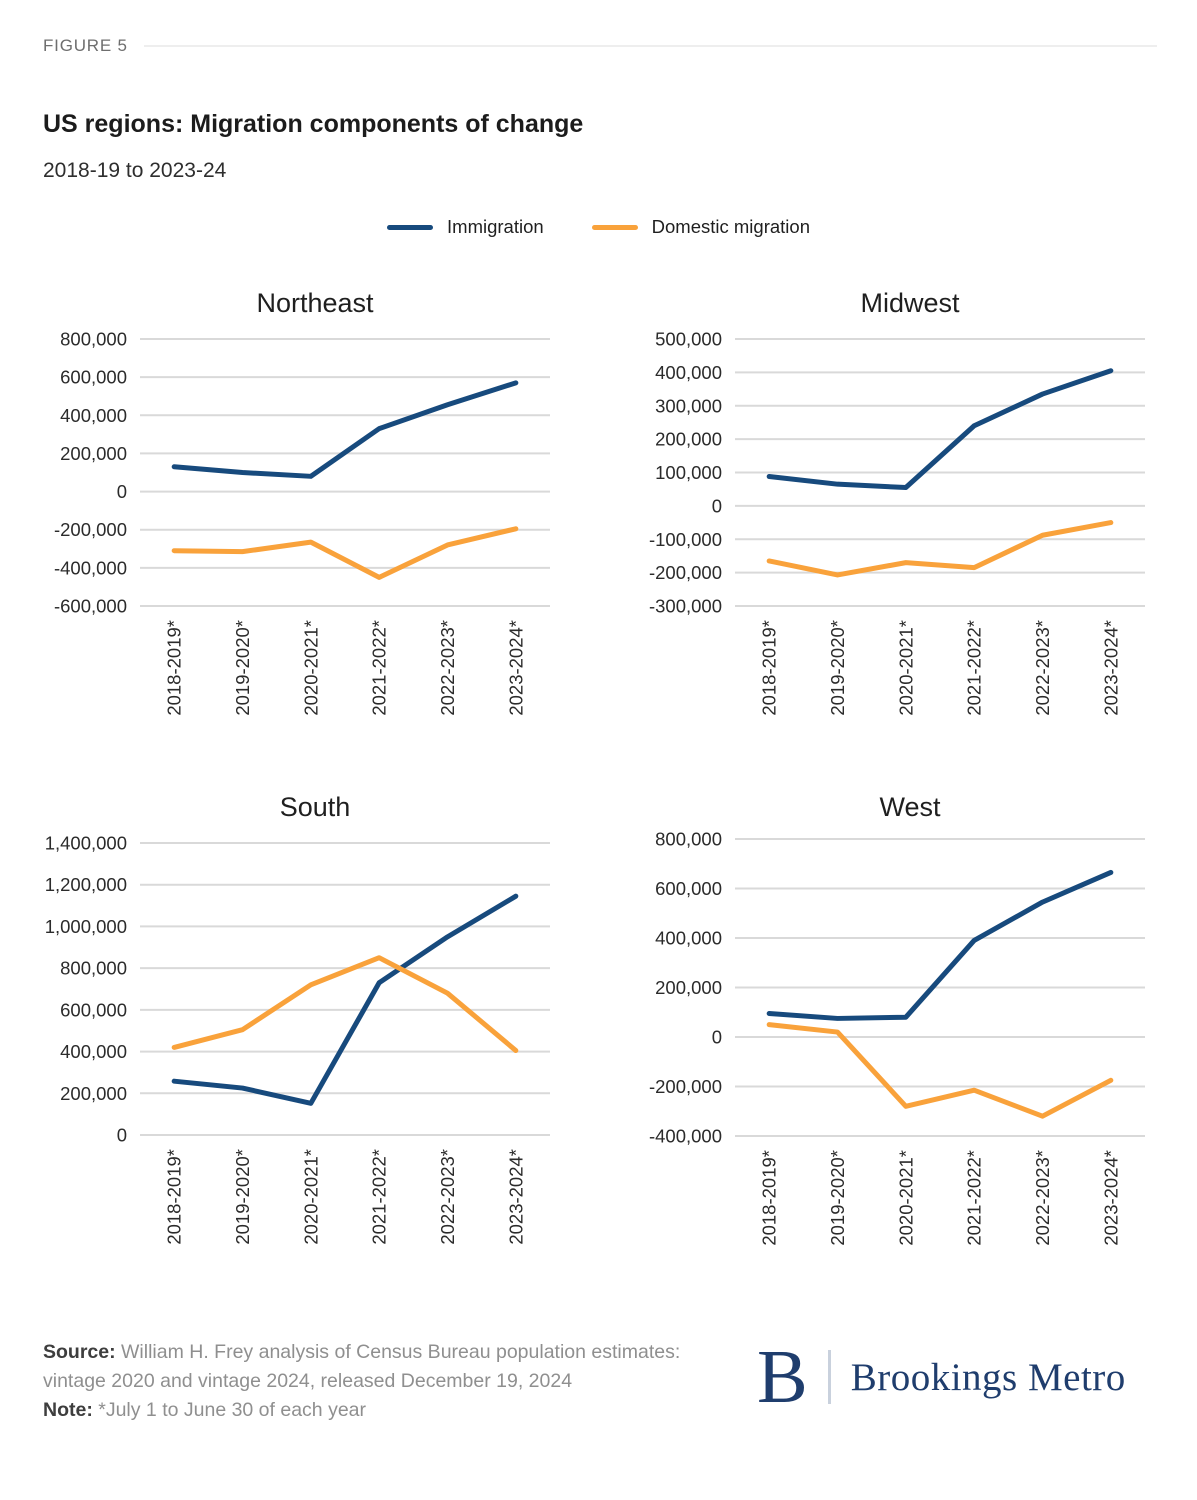 Image resolution: width=1197 pixels, height=1500 pixels. What do you see at coordinates (495, 226) in the screenshot?
I see `legend-label-immigration: Immigration` at bounding box center [495, 226].